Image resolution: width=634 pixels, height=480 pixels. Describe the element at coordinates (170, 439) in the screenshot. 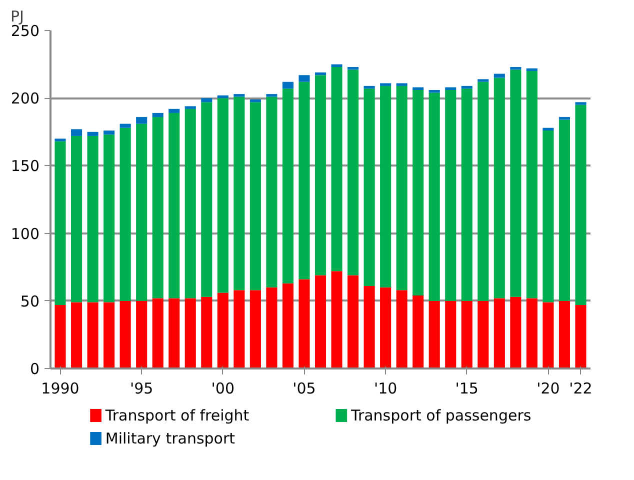

I see `legend-label: Military transport` at that location.